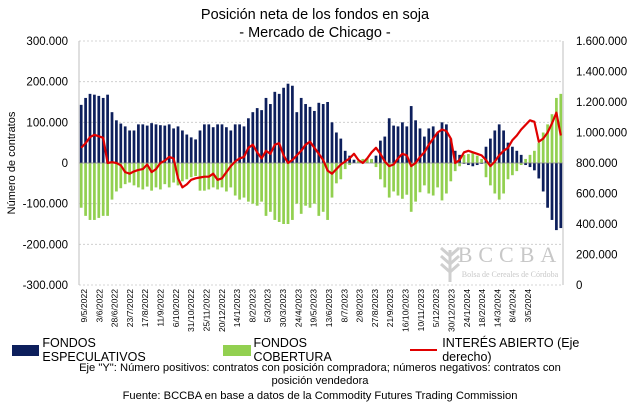  What do you see at coordinates (176, 308) in the screenshot?
I see `x-tick-label: 6/10/2022` at bounding box center [176, 308].